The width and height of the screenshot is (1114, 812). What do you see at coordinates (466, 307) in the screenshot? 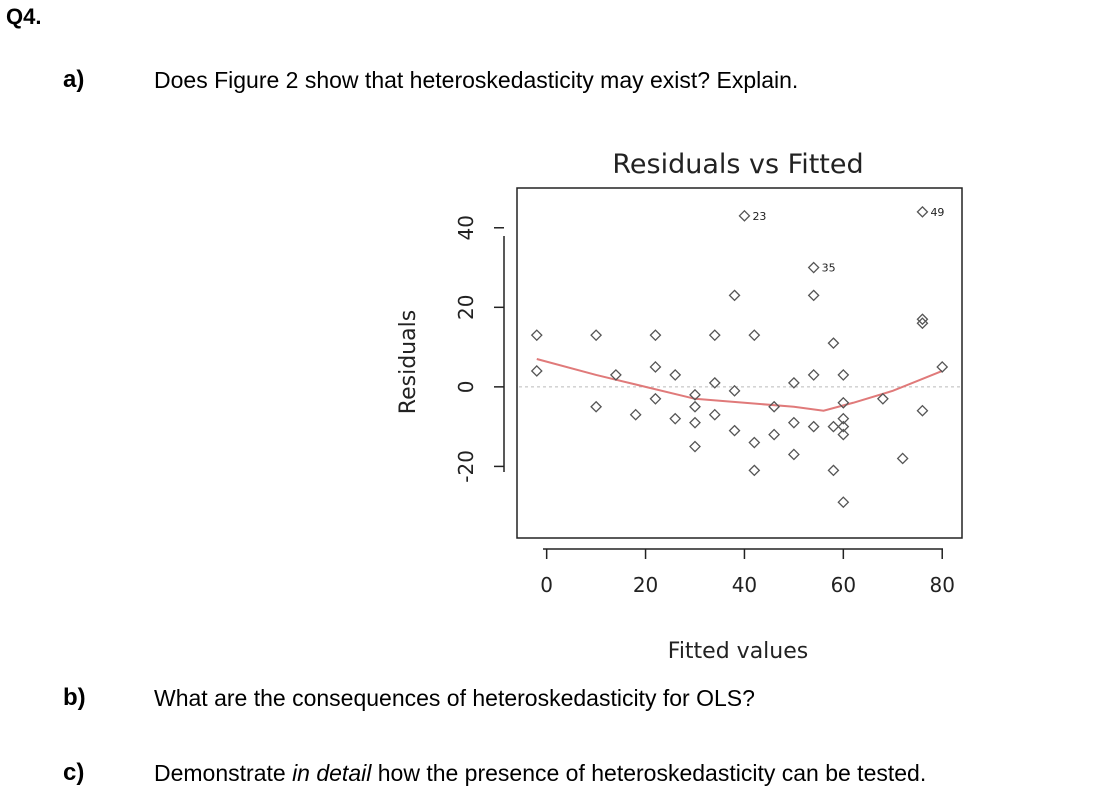
I see `y-tick-label: 20` at bounding box center [466, 307].